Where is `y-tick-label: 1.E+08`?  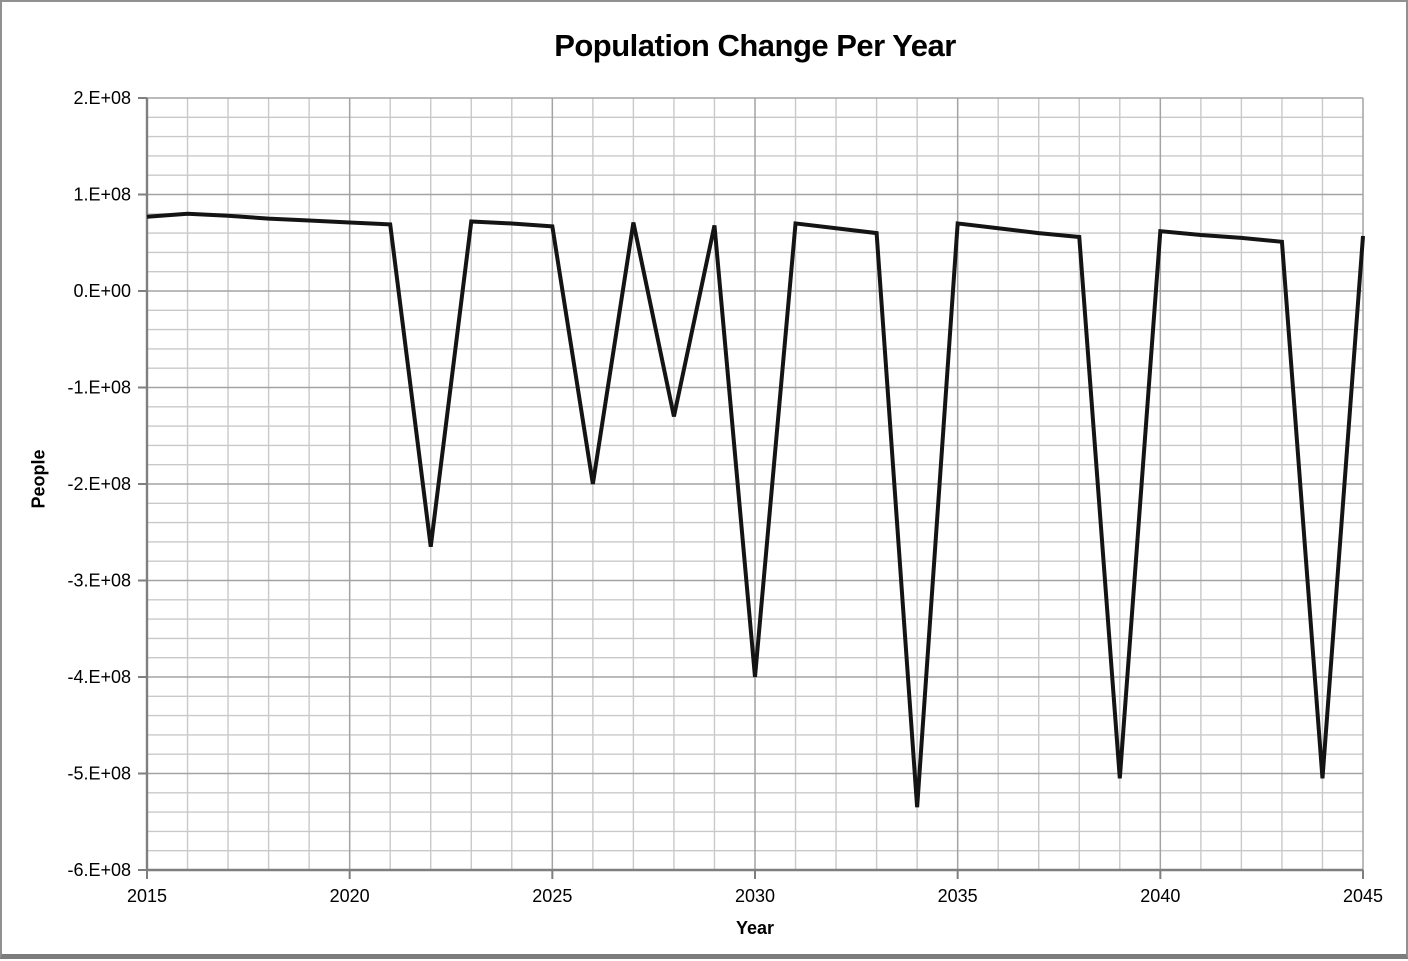
y-tick-label: 1.E+08 is located at coordinates (102, 195).